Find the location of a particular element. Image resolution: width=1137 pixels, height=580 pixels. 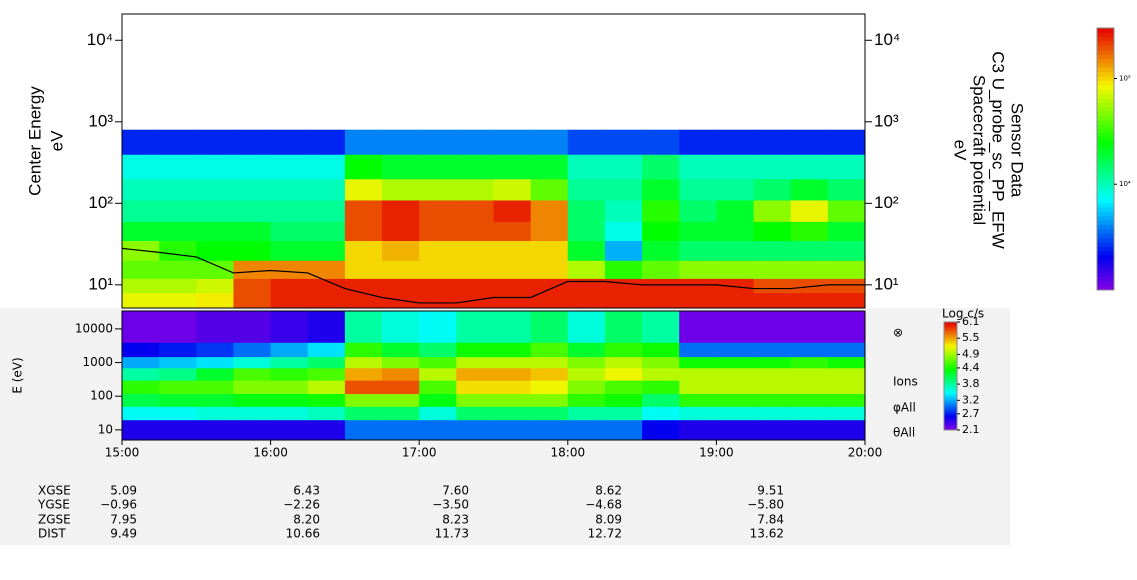

potential-line is located at coordinates (493, 275).